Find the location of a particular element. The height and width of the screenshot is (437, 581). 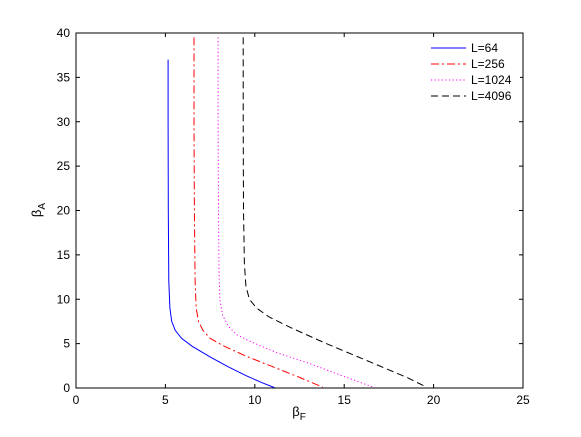

x-tick-label: 15 is located at coordinates (345, 400).